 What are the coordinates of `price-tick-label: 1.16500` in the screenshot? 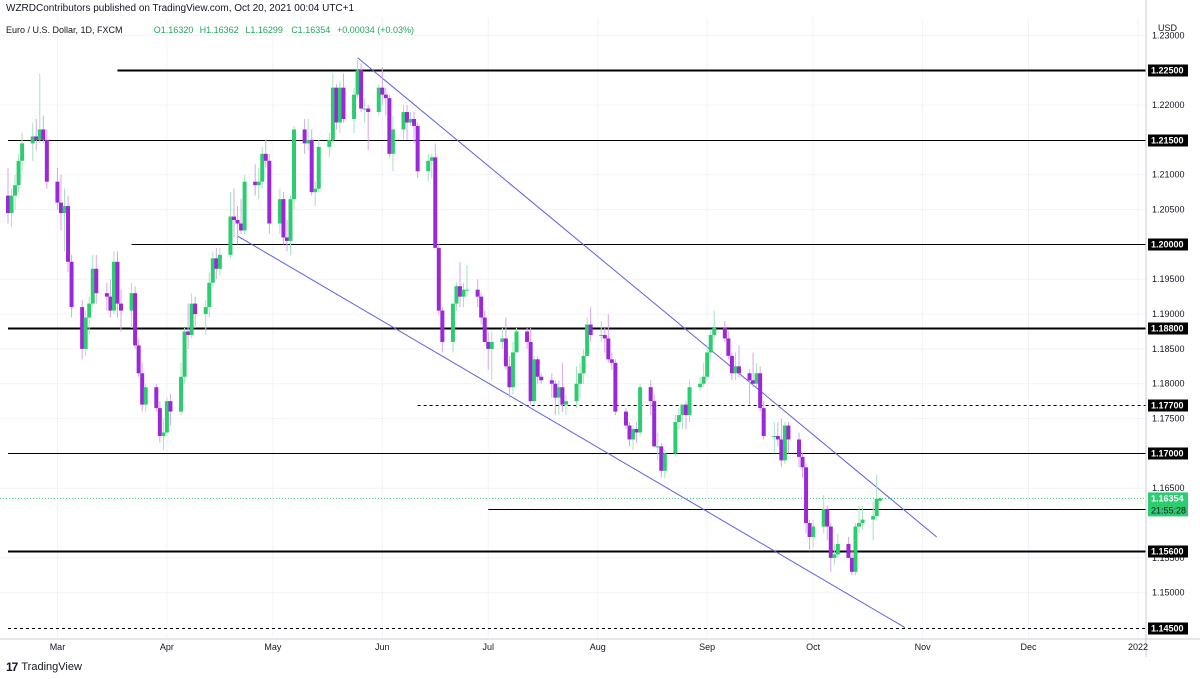 It's located at (1168, 488).